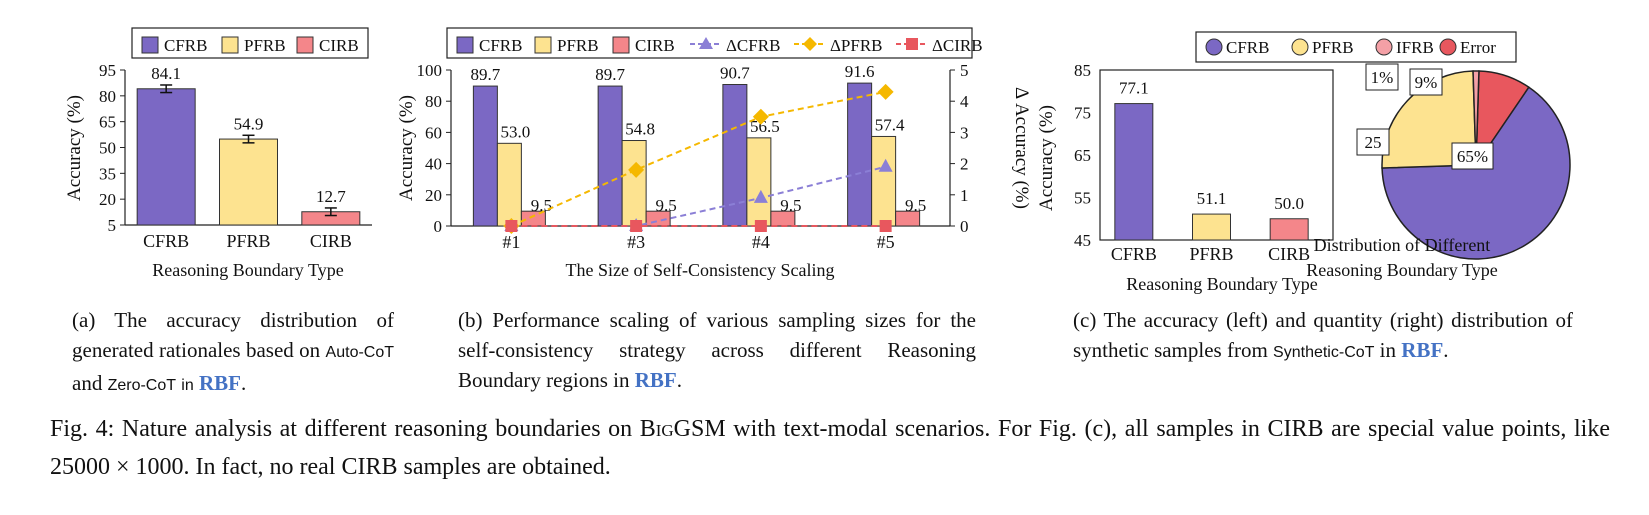  I want to click on x-axis-label: The Size of Self-Consistency Scaling, so click(700, 270).